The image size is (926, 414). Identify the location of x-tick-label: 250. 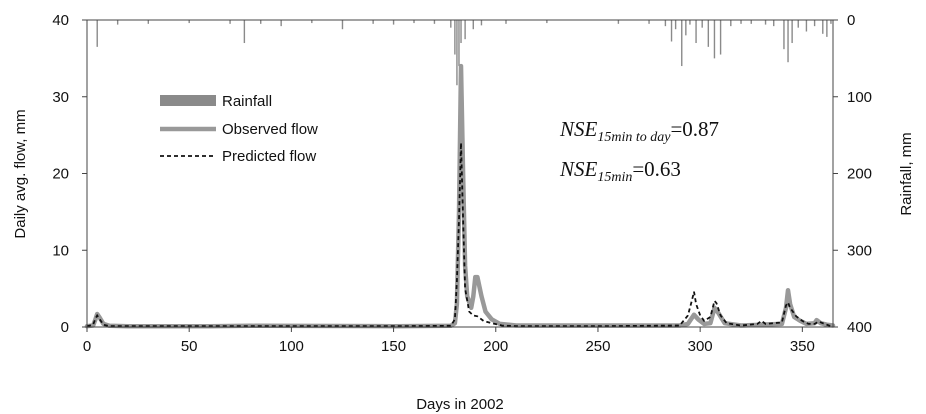
(597, 346).